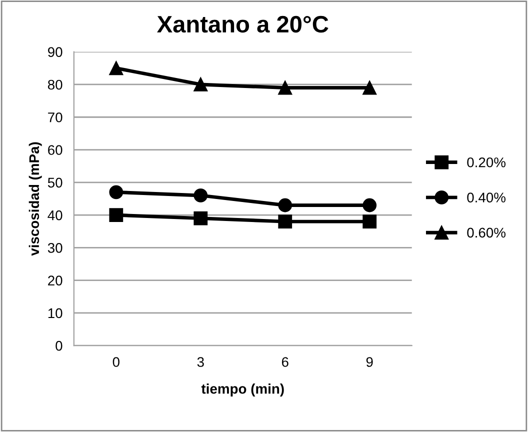 The image size is (528, 432). What do you see at coordinates (242, 390) in the screenshot?
I see `x-axis-title: tiempo (min)` at bounding box center [242, 390].